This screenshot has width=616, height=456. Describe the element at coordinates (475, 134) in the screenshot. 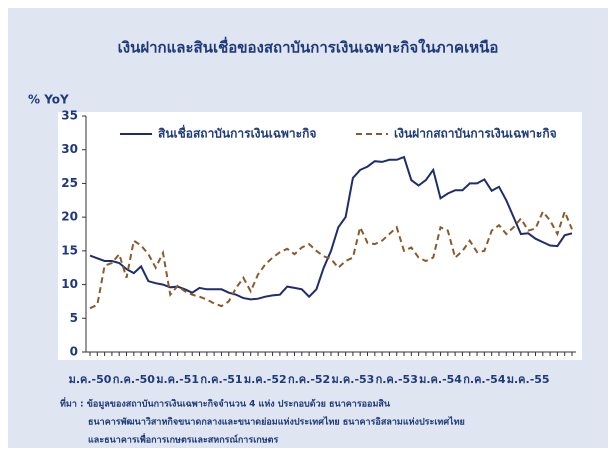

I see `legend-label: เงินฝากสถาบันการเงินเฉพาะกิจ` at that location.